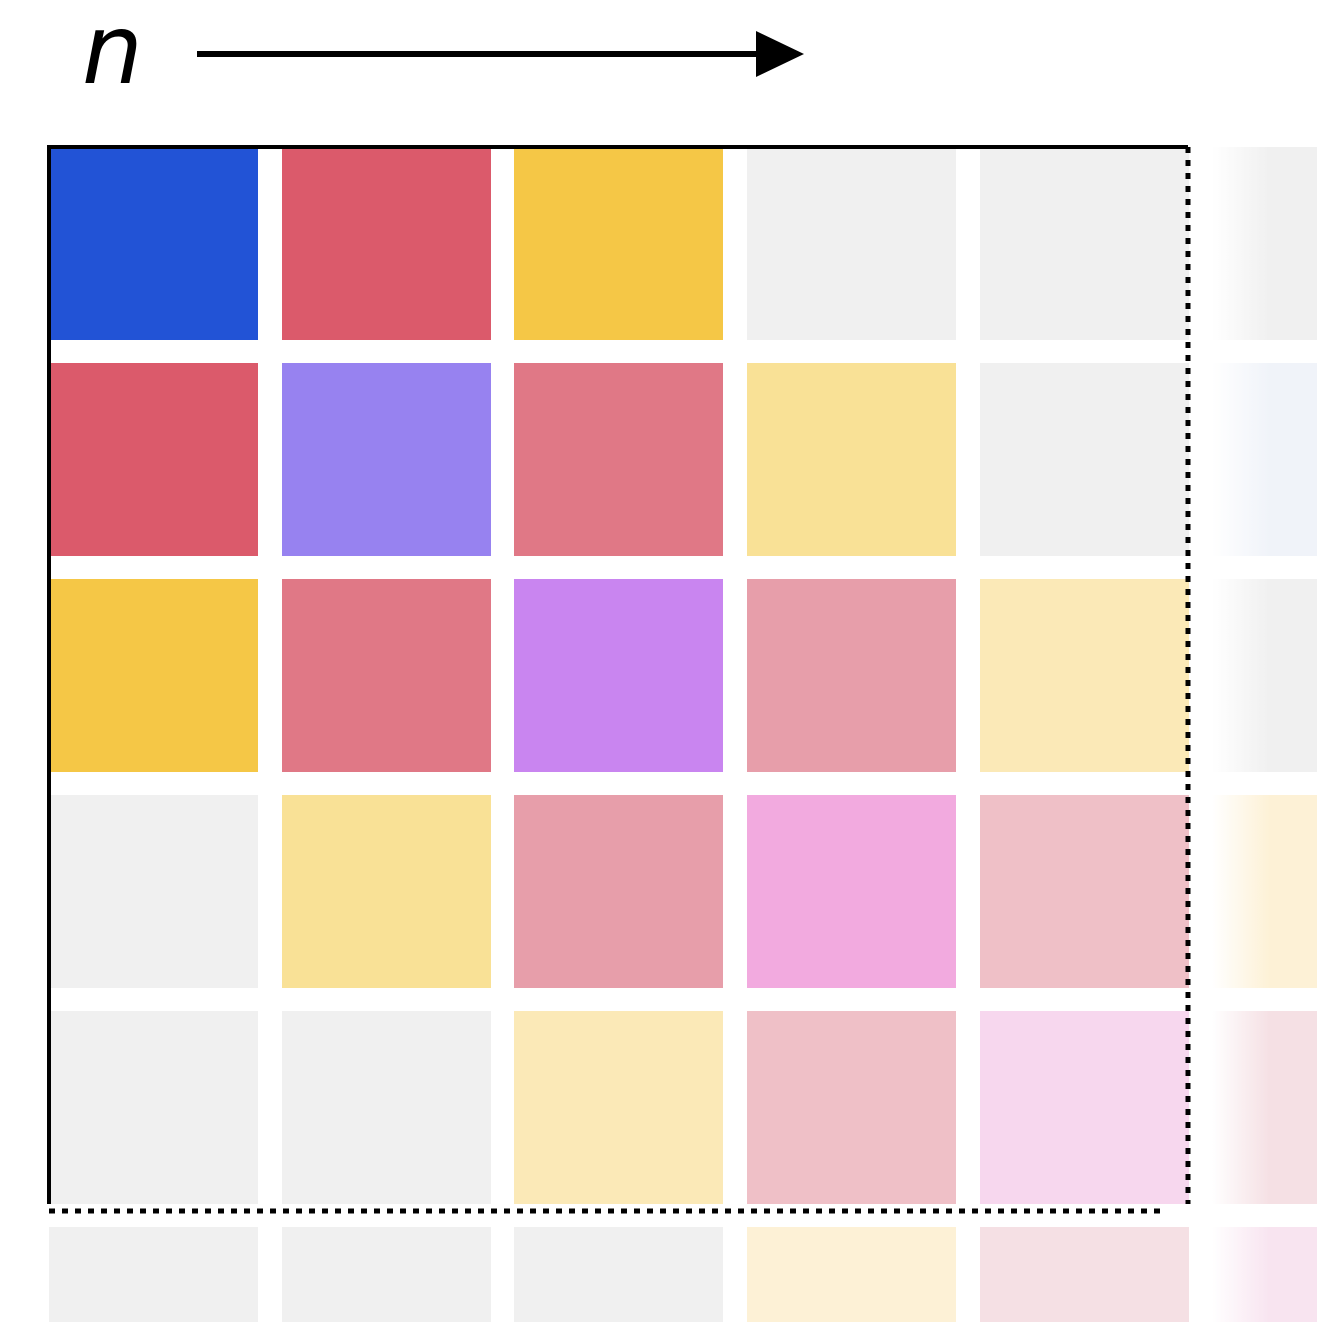  What do you see at coordinates (851, 1107) in the screenshot?
I see `matrix-cell-r4-c3` at bounding box center [851, 1107].